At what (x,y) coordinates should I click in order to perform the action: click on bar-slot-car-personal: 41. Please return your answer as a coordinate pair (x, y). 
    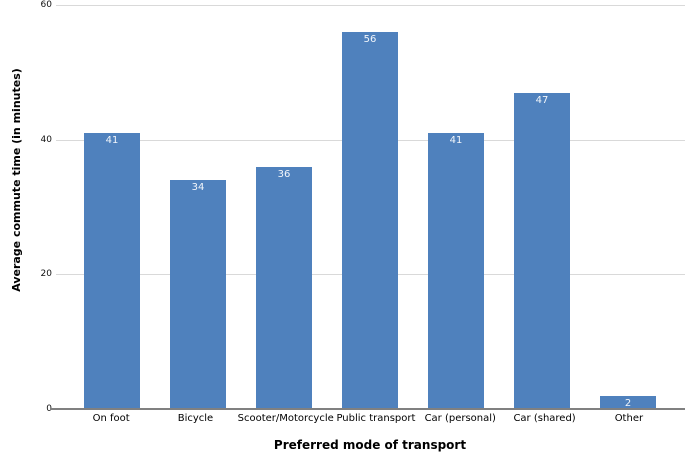
    Looking at the image, I should click on (456, 207).